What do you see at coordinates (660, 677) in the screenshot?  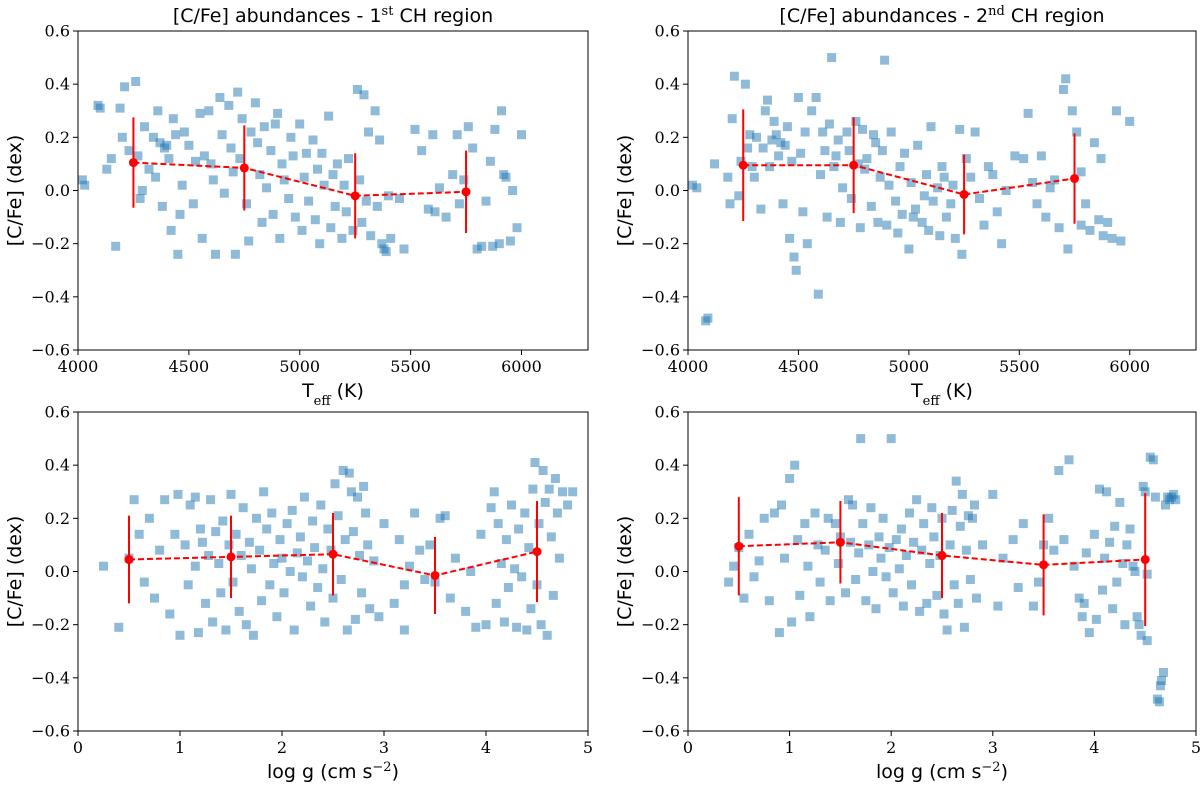 I see `y-tick-label: −0.4` at bounding box center [660, 677].